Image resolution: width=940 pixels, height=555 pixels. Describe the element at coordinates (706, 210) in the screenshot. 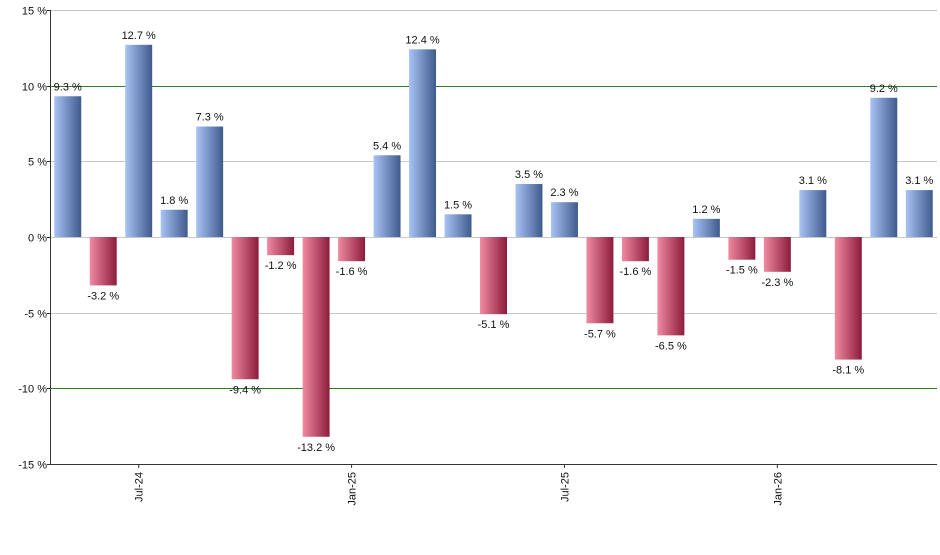

I see `bar-value-label: 1.2 %` at that location.